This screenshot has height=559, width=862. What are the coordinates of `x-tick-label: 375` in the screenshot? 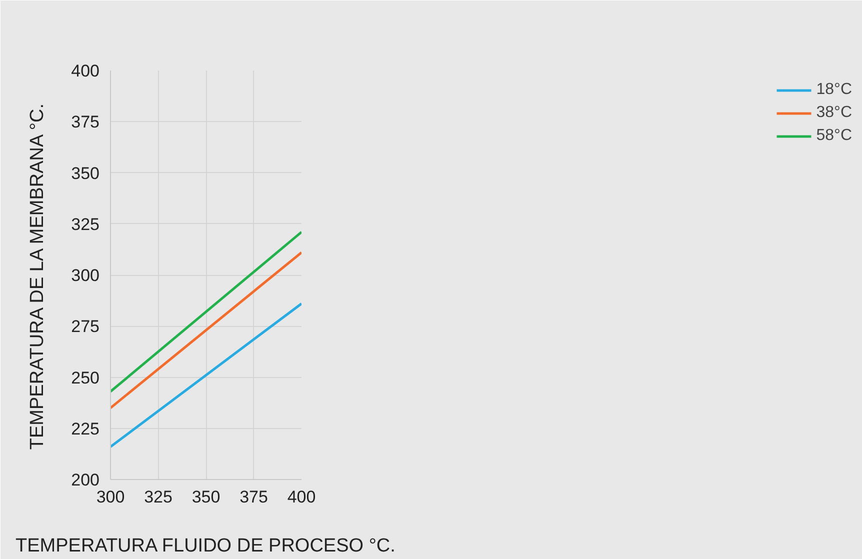 It's located at (254, 497).